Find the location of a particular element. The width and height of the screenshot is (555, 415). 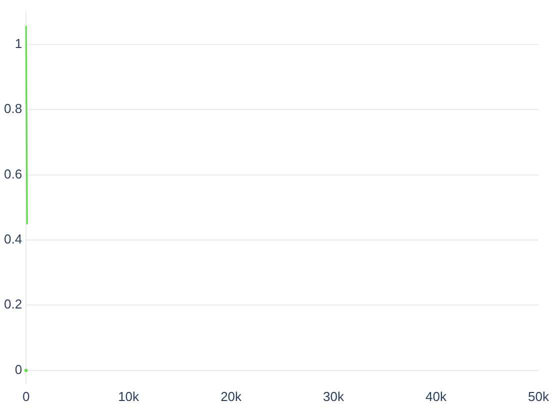

x-tick-label: 20k is located at coordinates (231, 396).